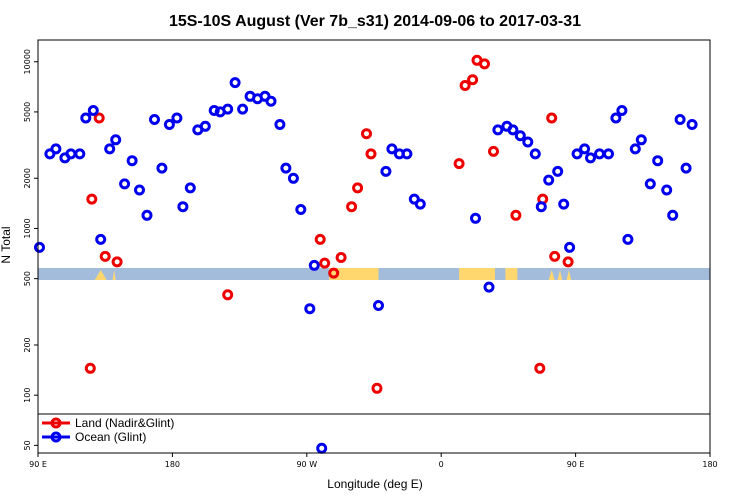 The height and width of the screenshot is (500, 750). What do you see at coordinates (124, 423) in the screenshot?
I see `legend-land-label: Land (Nadir&Glint)` at bounding box center [124, 423].